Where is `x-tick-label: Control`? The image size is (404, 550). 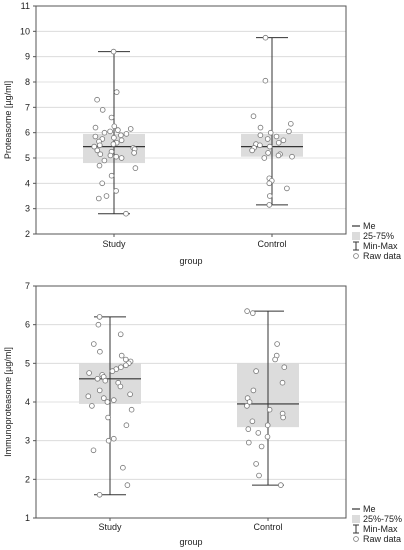 x-tick-label: Control is located at coordinates (271, 244).